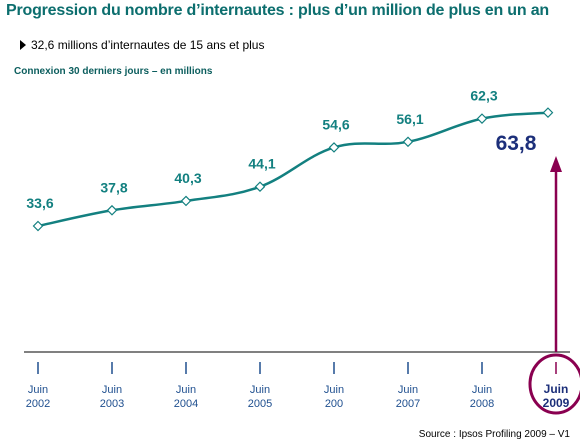  What do you see at coordinates (334, 404) in the screenshot?
I see `x-tick-label-line2: 200` at bounding box center [334, 404].